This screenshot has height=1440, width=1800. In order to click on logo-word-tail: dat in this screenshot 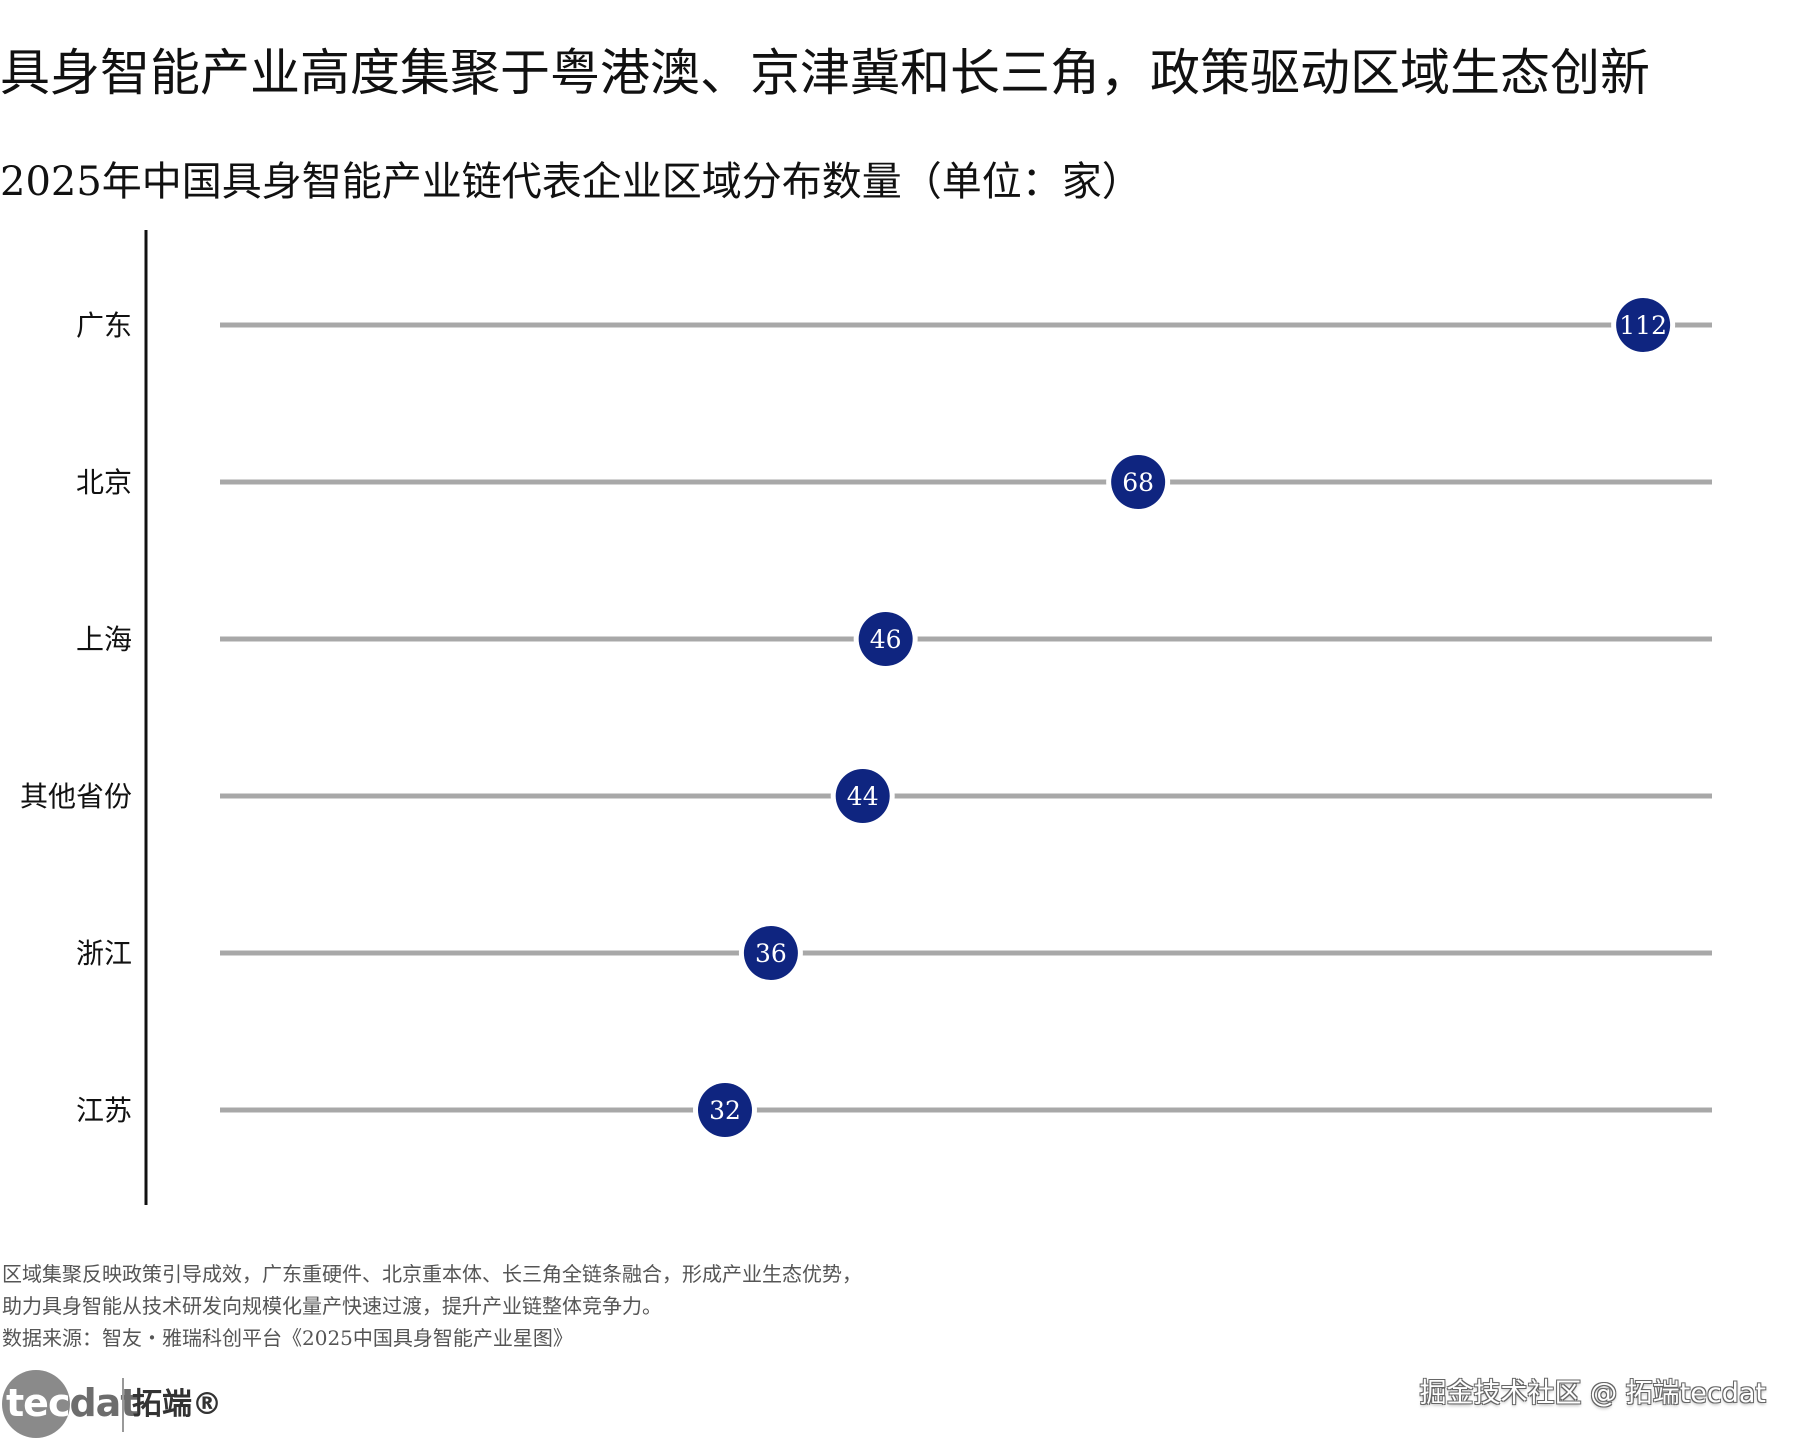, I will do `click(103, 1403)`.